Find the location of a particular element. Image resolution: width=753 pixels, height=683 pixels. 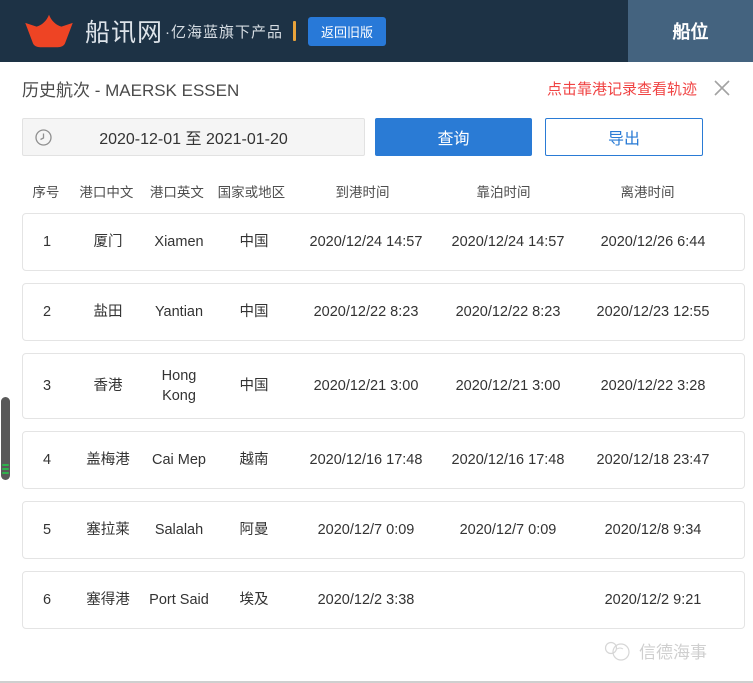

watermark-text: 信德海事 is located at coordinates (673, 652).